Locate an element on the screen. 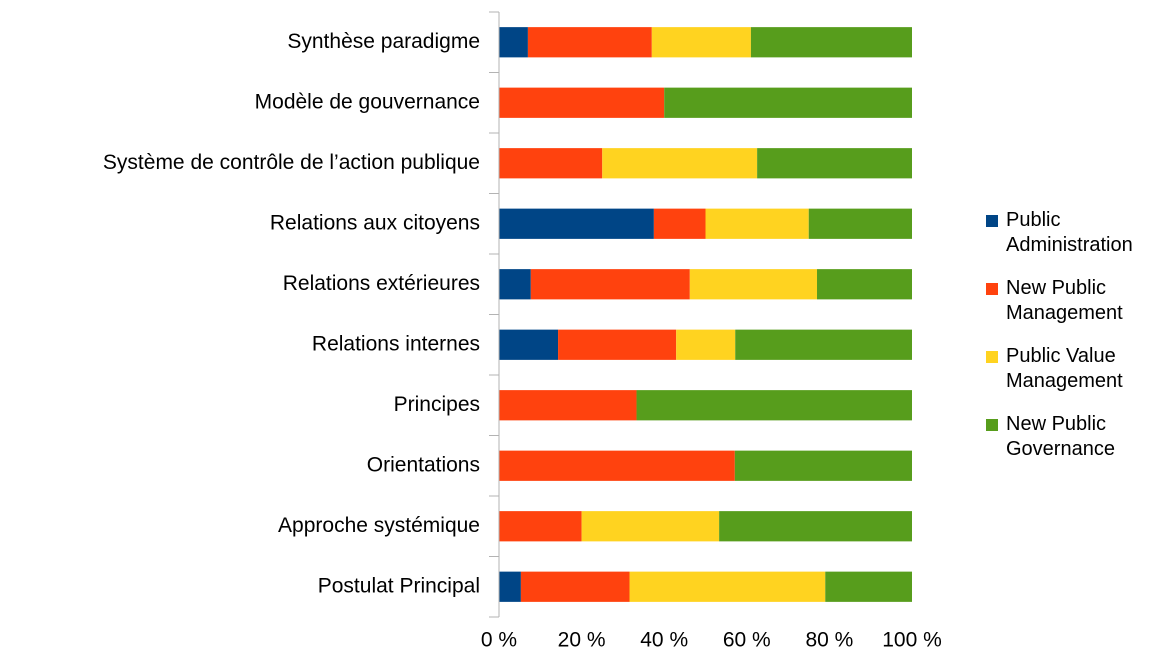 This screenshot has width=1174, height=661. y-tick-label: Postulat Principal is located at coordinates (399, 585).